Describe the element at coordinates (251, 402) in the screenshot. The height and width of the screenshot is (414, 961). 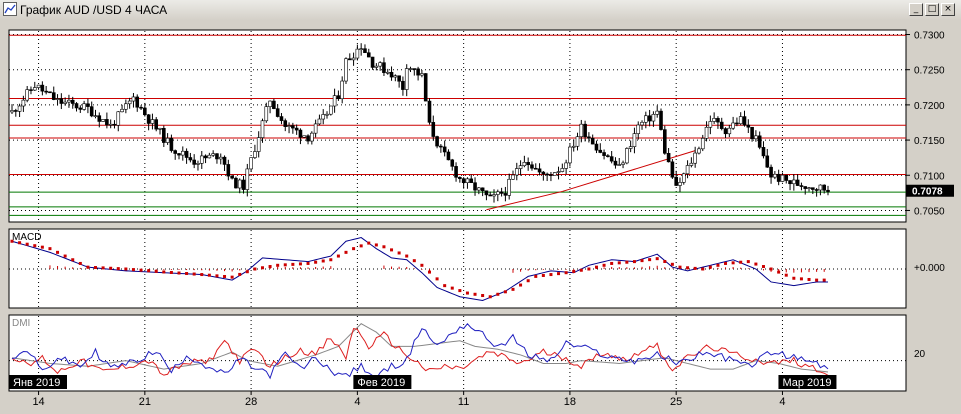
I see `time-tick-label: 28` at that location.